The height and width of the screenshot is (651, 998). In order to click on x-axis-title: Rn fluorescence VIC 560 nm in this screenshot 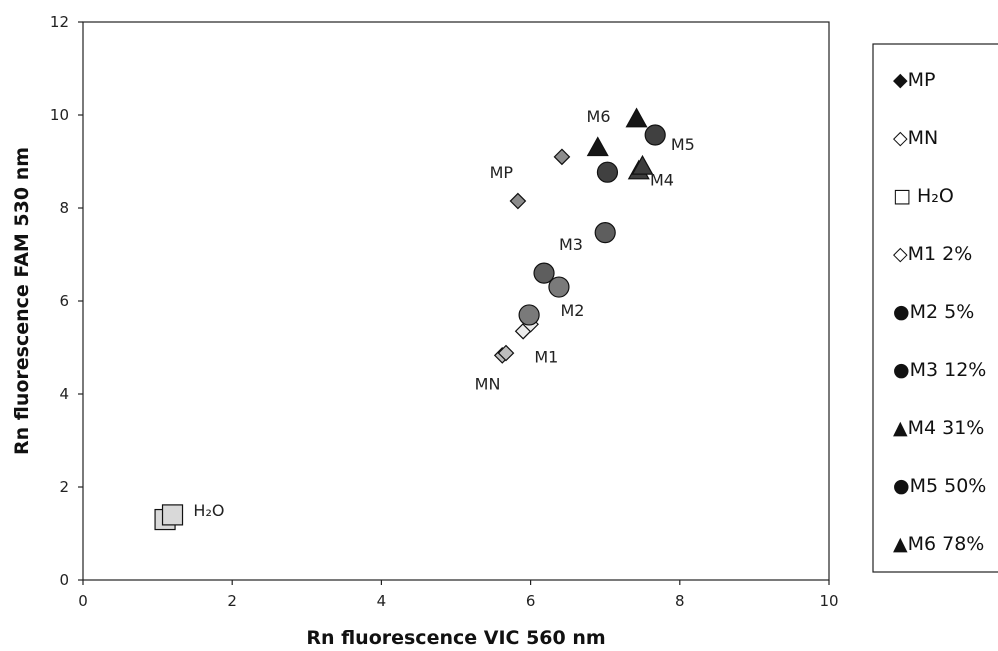, I will do `click(455, 638)`.